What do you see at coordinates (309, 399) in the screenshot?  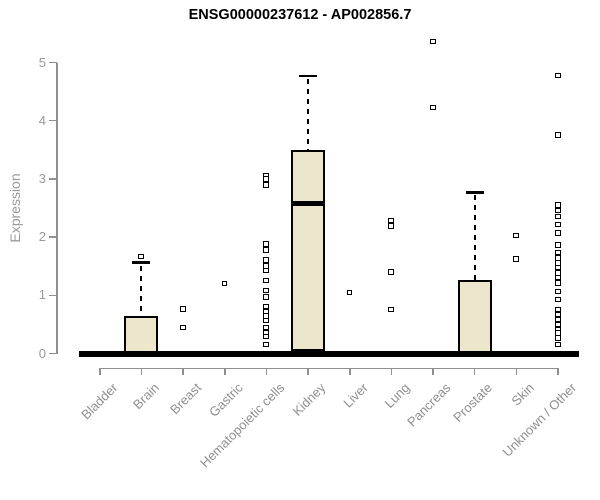 I see `x-tick-label: Kidney` at bounding box center [309, 399].